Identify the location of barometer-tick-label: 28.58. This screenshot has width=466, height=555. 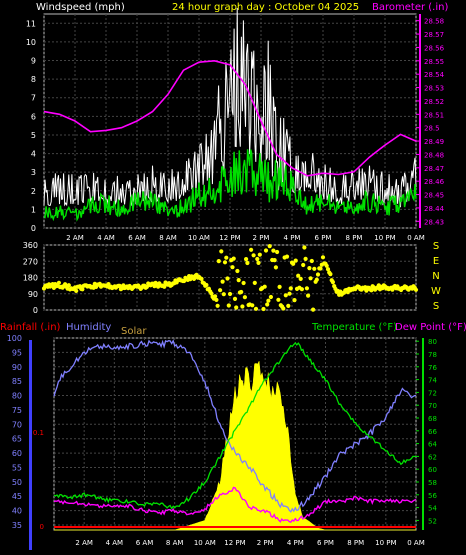
(434, 22).